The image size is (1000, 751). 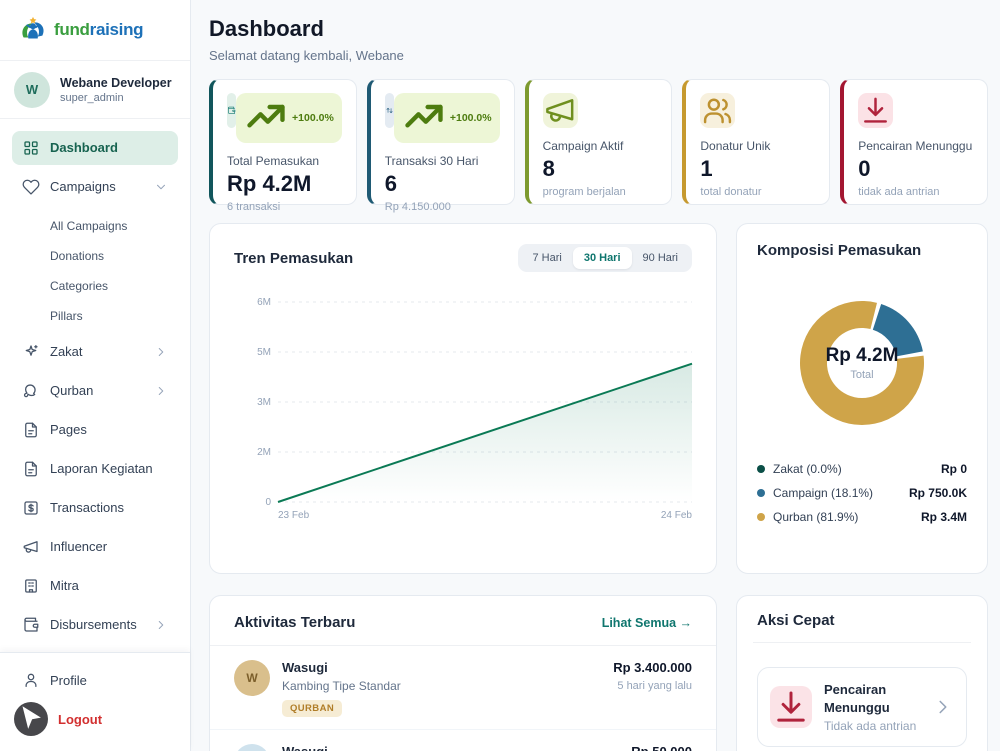 I want to click on wallet-icon, so click(x=232, y=110).